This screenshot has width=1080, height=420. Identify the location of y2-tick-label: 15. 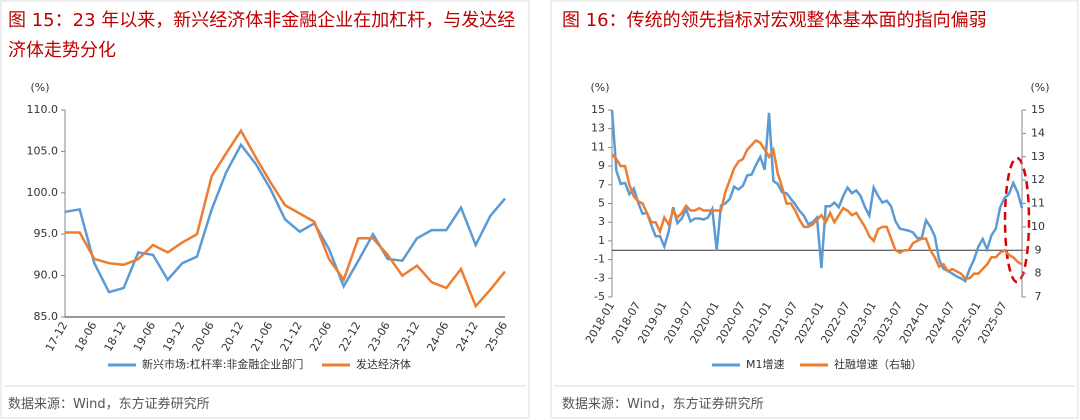
(1038, 109).